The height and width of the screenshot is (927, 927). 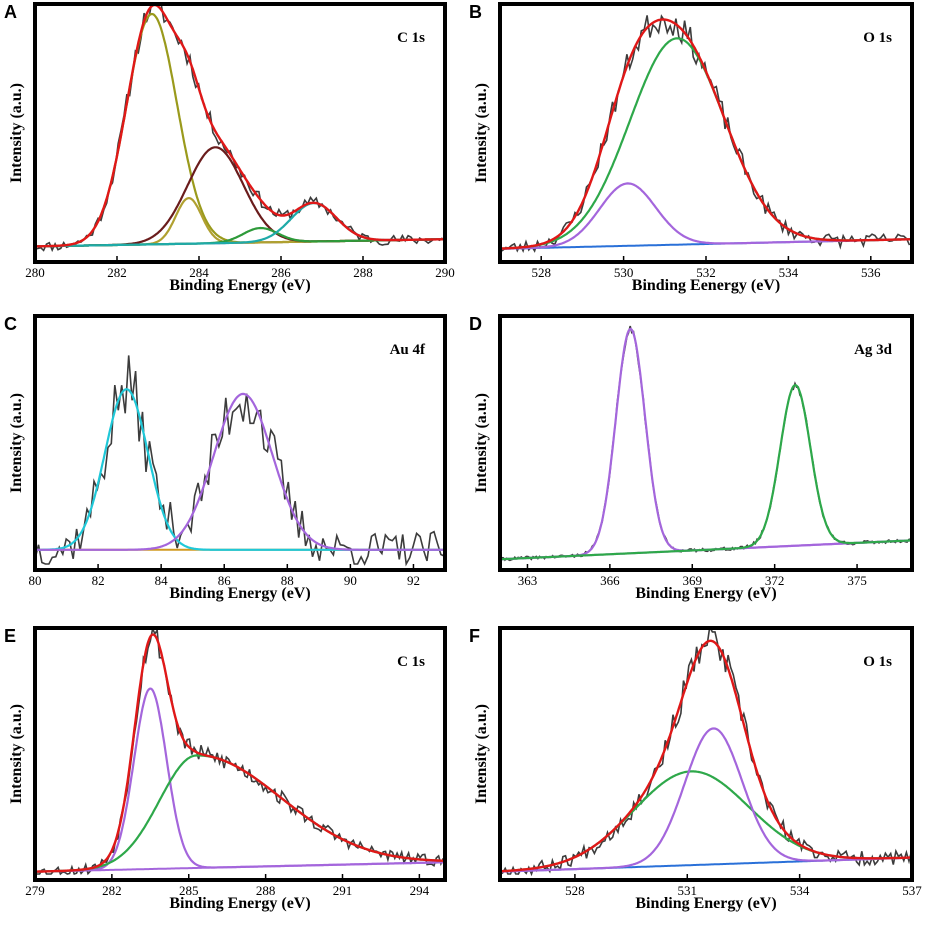 I want to click on x-tick-label: 291, so click(x=343, y=890).